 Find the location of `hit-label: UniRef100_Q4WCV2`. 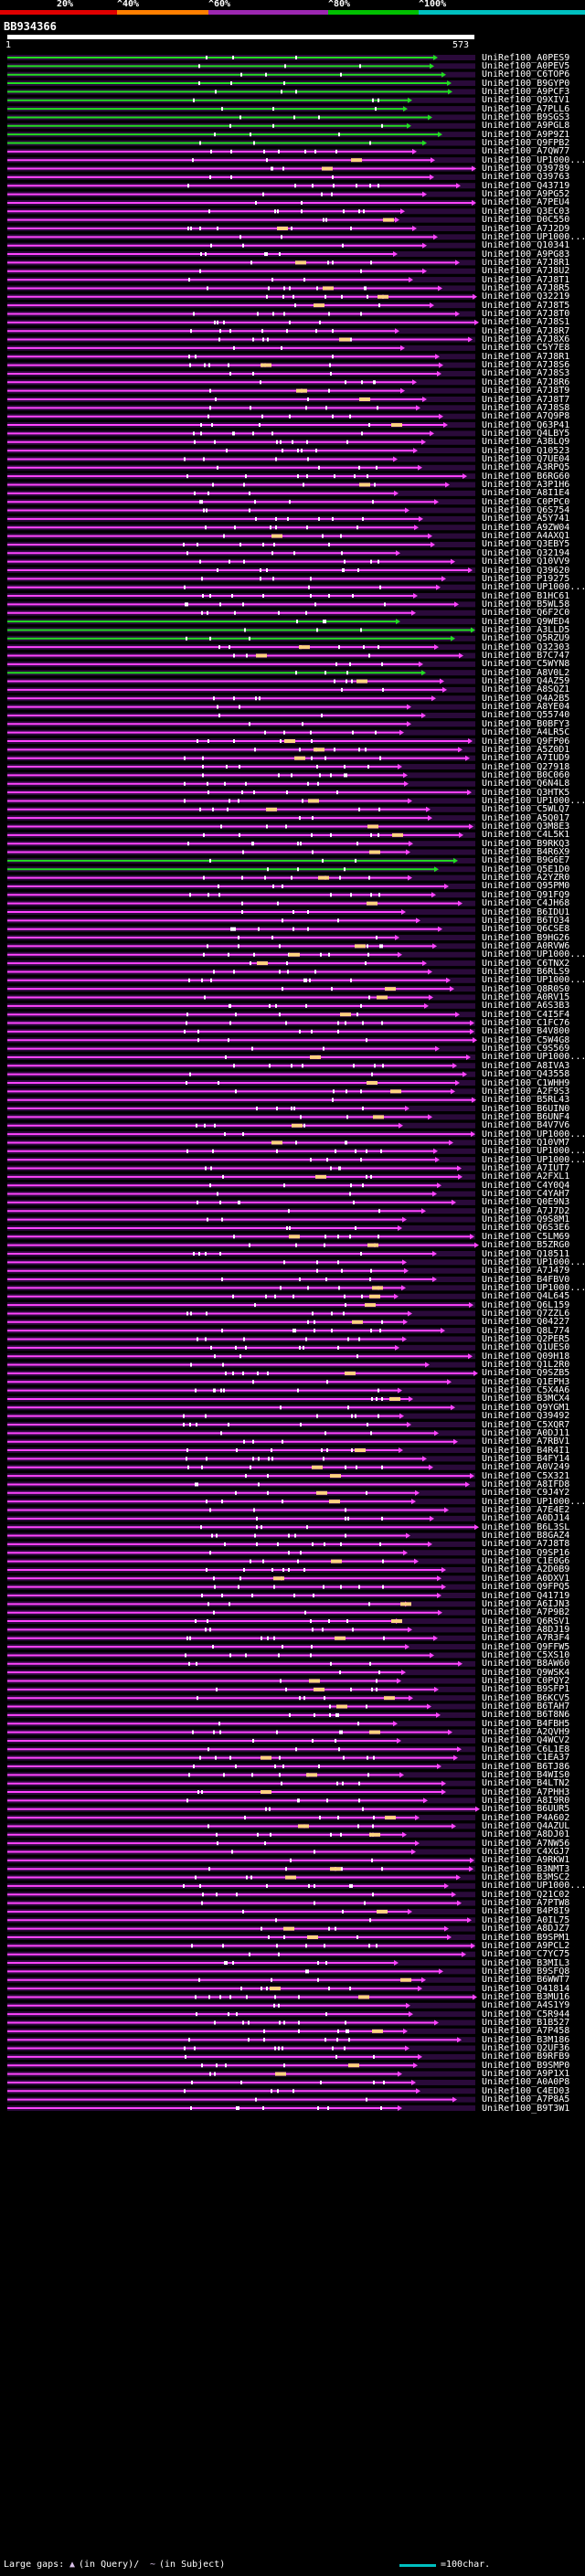

hit-label: UniRef100_Q4WCV2 is located at coordinates (526, 1740).